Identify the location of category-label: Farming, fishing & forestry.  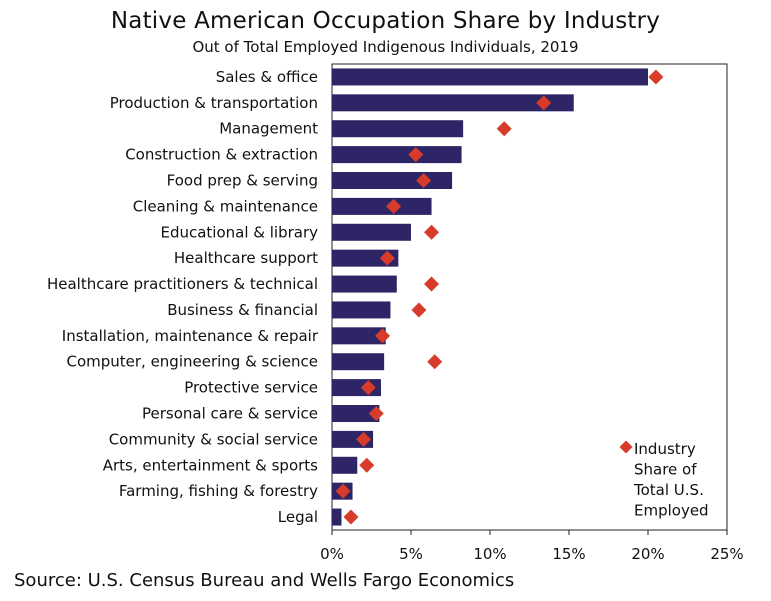
(218, 491).